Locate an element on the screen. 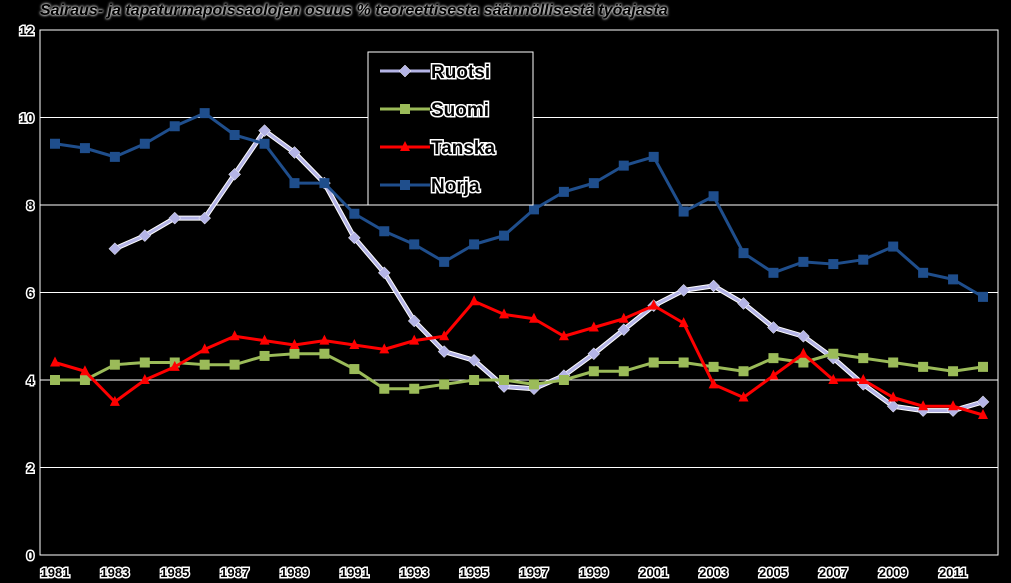 Image resolution: width=1011 pixels, height=583 pixels. x-tick-label: 1991 is located at coordinates (354, 572).